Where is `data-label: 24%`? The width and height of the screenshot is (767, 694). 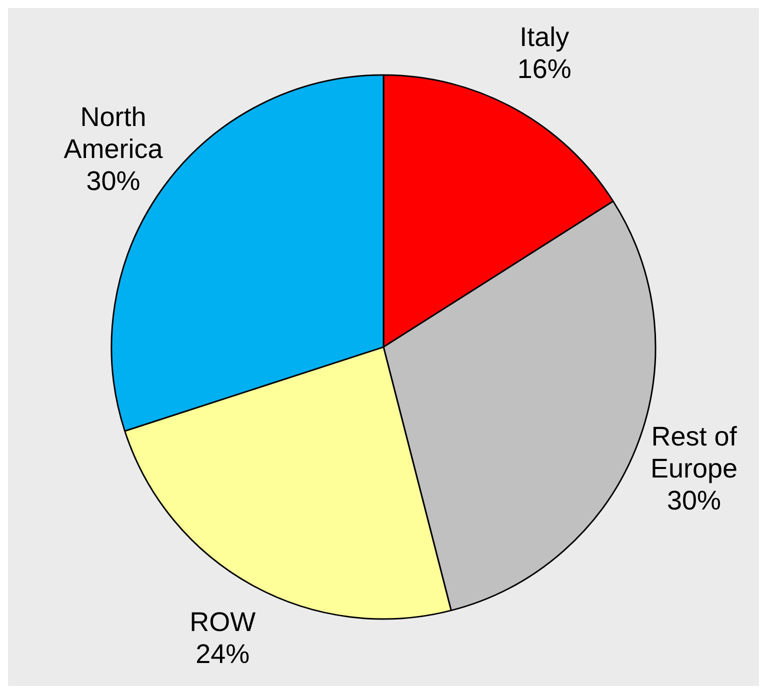
data-label: 24% is located at coordinates (223, 654).